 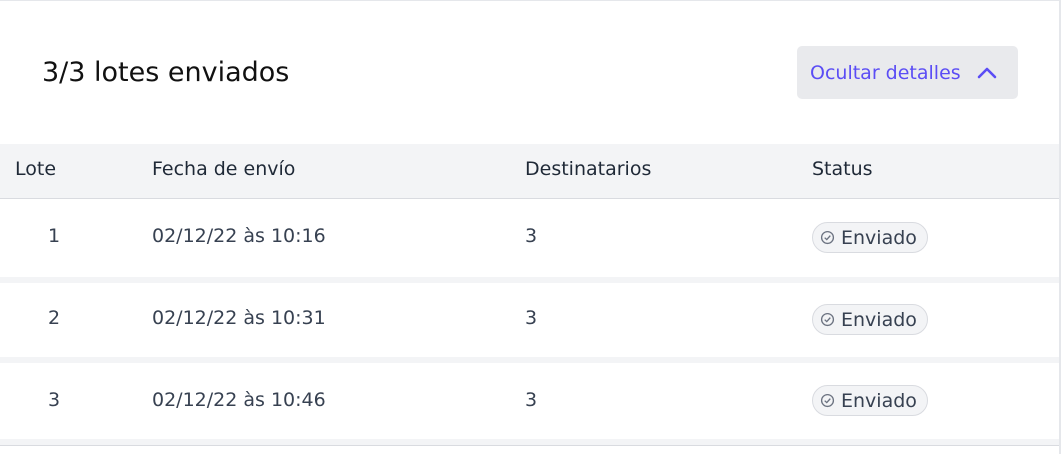 What do you see at coordinates (239, 236) in the screenshot?
I see `fecha-cell: 02/12/22 às 10:16` at bounding box center [239, 236].